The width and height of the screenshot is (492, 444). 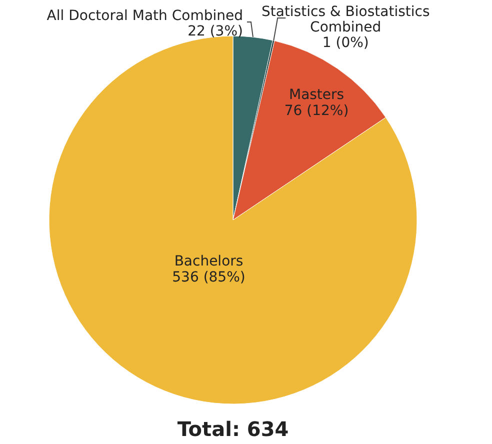 I want to click on slice-label: All Doctoral Math Combined, so click(x=144, y=16).